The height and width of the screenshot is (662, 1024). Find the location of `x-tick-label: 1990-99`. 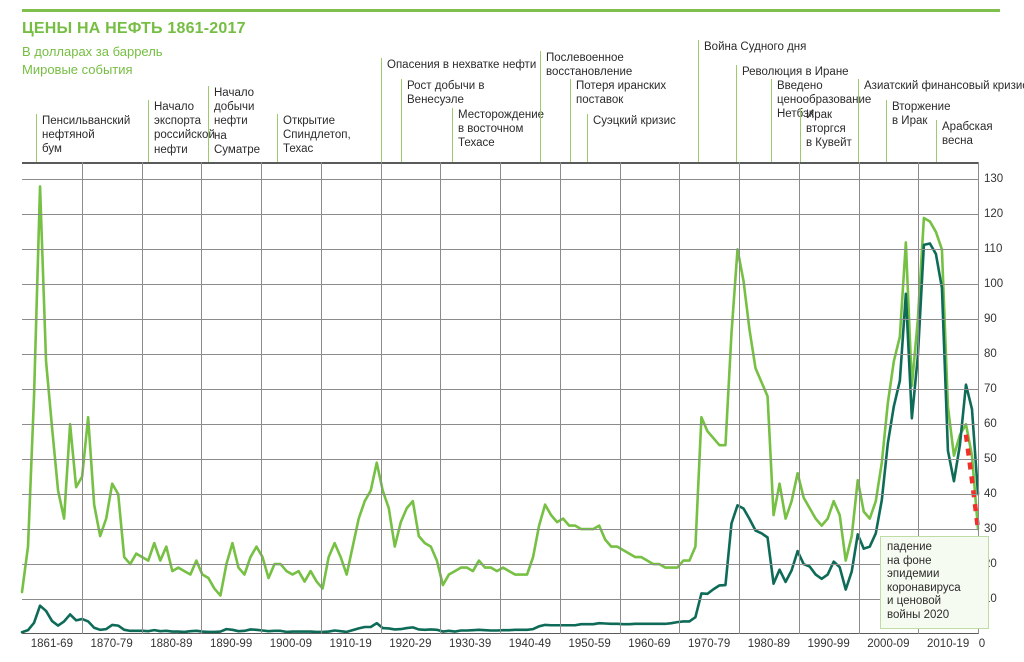

x-tick-label: 1990-99 is located at coordinates (828, 644).